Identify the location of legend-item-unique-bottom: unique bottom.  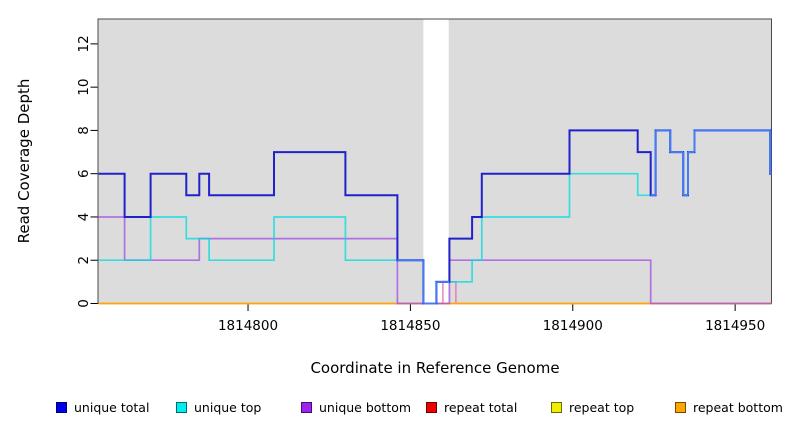
(356, 407).